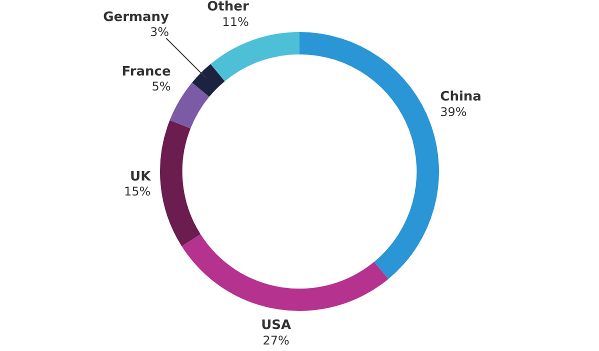 The width and height of the screenshot is (599, 351). Describe the element at coordinates (137, 191) in the screenshot. I see `data-label: 15%` at that location.